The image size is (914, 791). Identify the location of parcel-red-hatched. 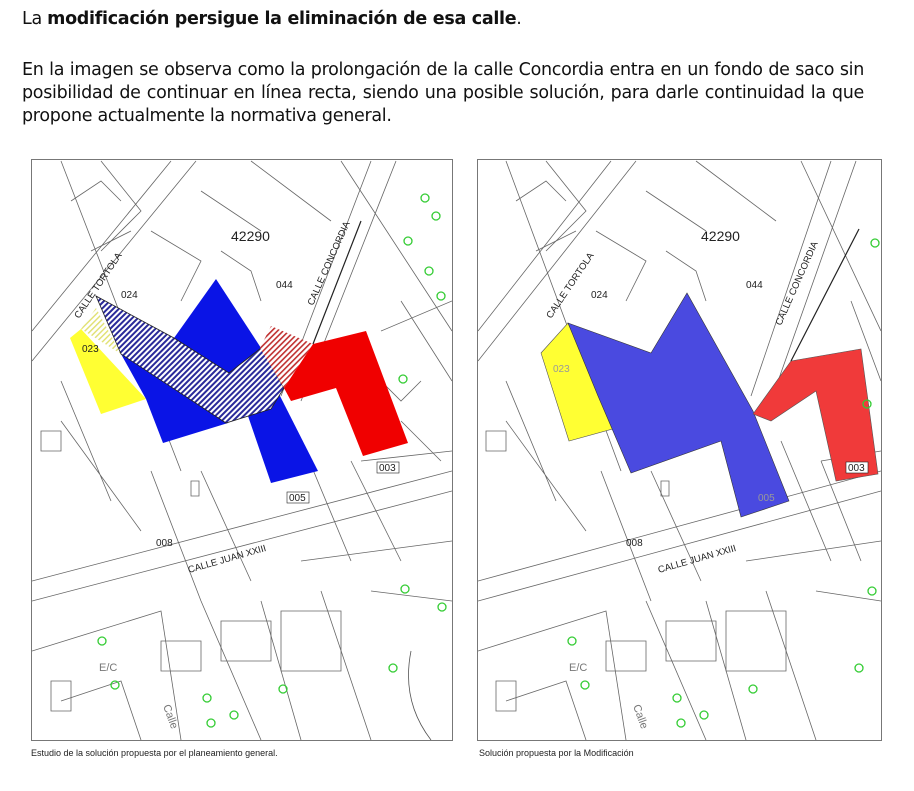
(286, 357).